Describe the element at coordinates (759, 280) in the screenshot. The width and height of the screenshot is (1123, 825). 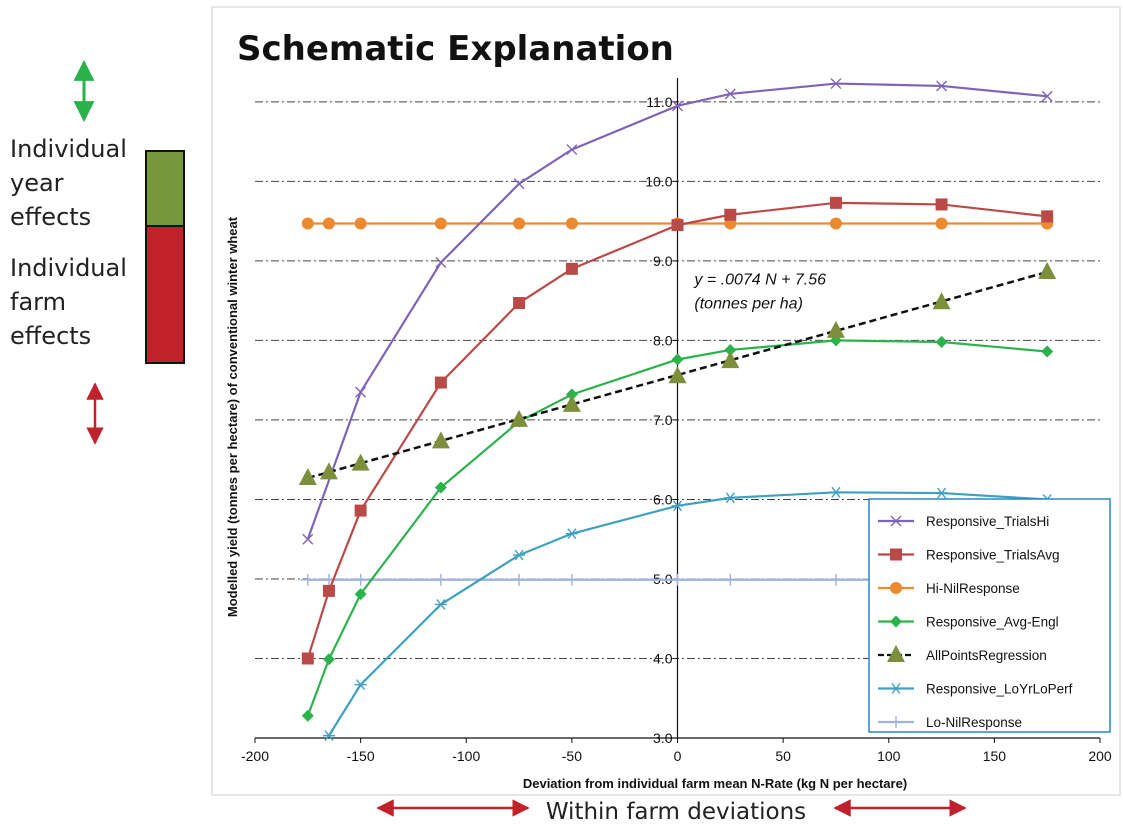
I see `regression-equation: y = .0074 N + 7.56` at that location.